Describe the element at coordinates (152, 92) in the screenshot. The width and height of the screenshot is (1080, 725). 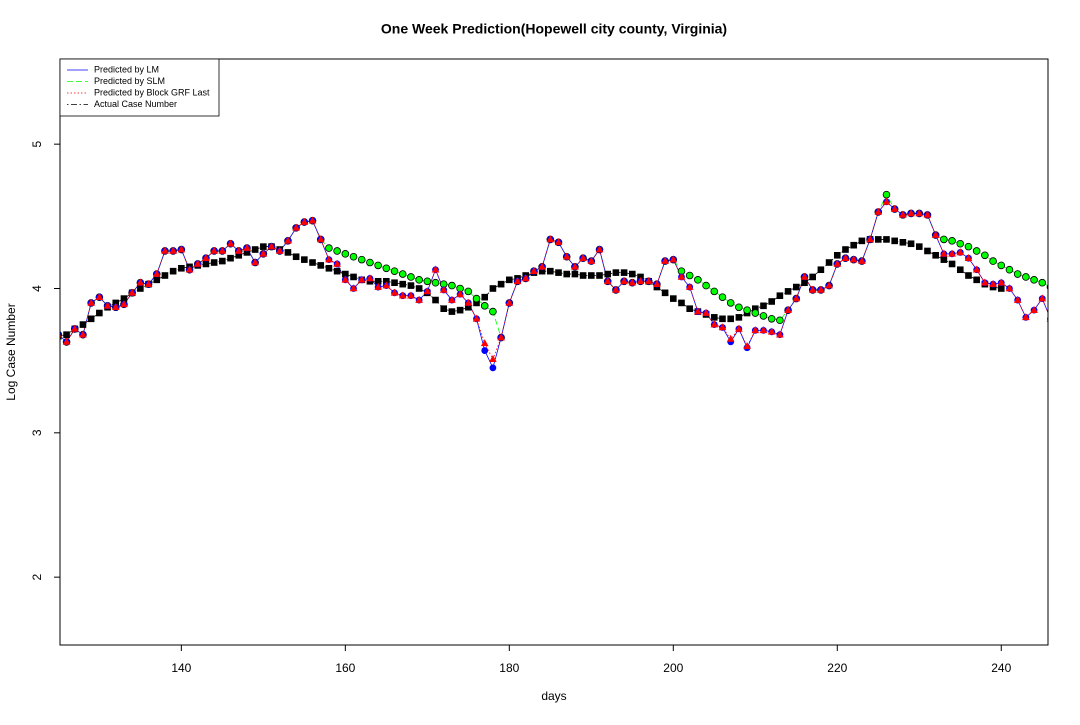
I see `legend-label: Predicted by Block GRF Last` at that location.